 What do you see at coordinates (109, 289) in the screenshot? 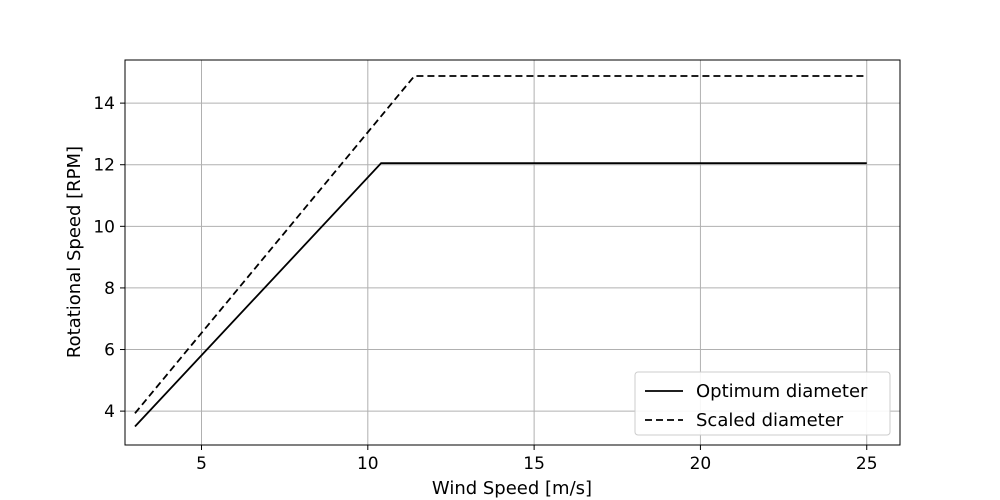
I see `y-tick-label: 8` at bounding box center [109, 289].